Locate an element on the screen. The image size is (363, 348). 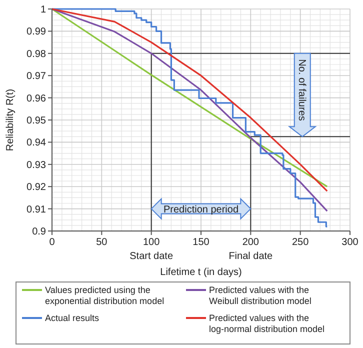
x-tick-label: 50 is located at coordinates (102, 242).